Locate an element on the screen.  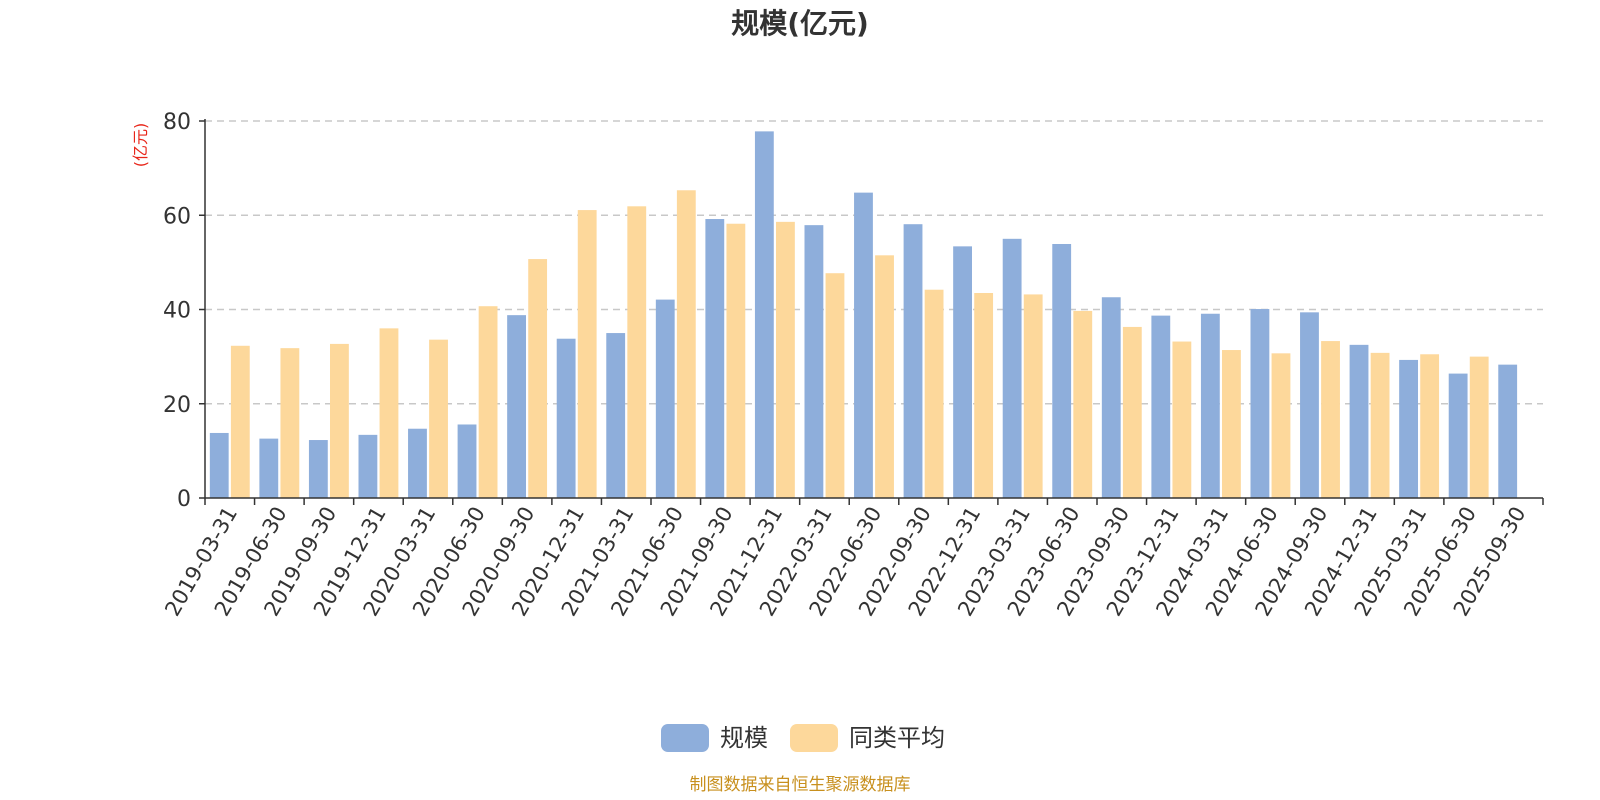
y-tick-label: 60 is located at coordinates (177, 216).